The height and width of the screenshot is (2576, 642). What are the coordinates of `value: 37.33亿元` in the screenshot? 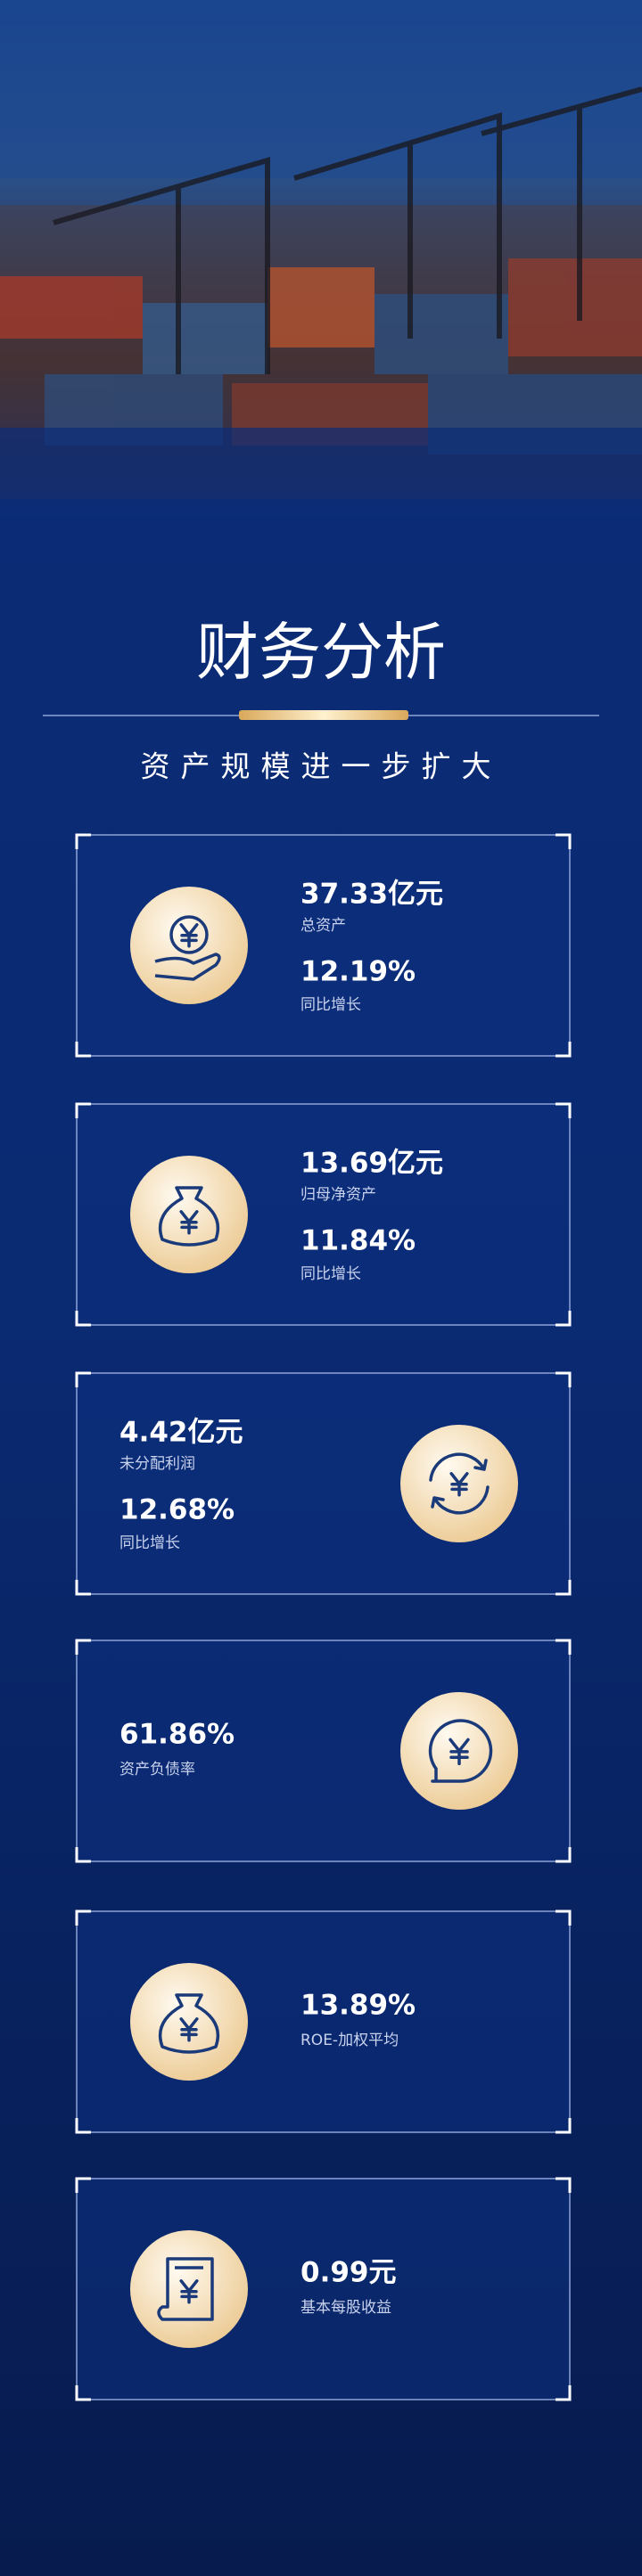 It's located at (371, 895).